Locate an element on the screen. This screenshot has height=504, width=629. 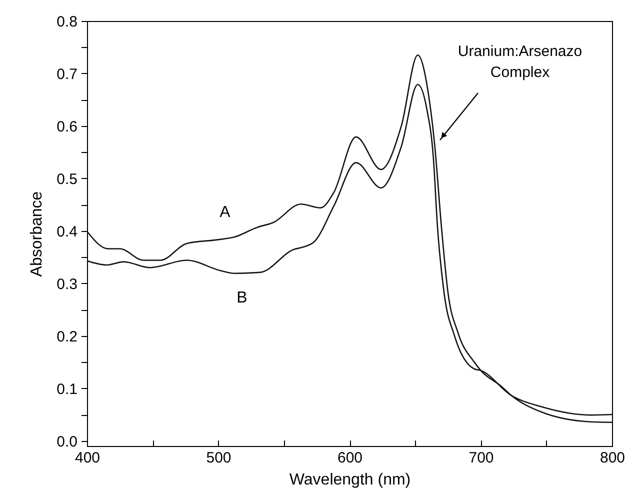
y-tick-label: 0.8 is located at coordinates (67, 22).